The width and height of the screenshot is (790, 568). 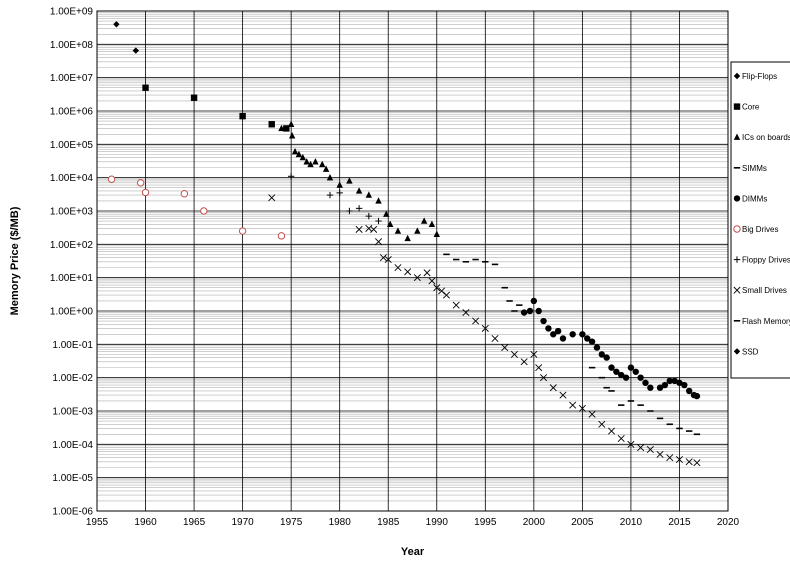 I want to click on x-tick-label: 1955, so click(x=97, y=522).